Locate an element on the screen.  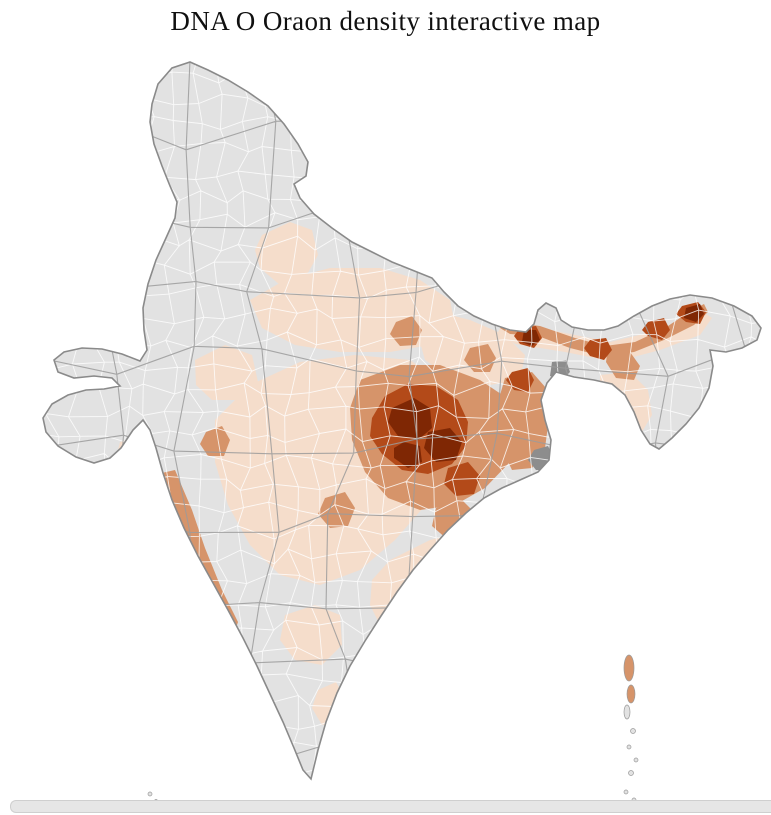
region-northeast-band-low is located at coordinates (605, 336).